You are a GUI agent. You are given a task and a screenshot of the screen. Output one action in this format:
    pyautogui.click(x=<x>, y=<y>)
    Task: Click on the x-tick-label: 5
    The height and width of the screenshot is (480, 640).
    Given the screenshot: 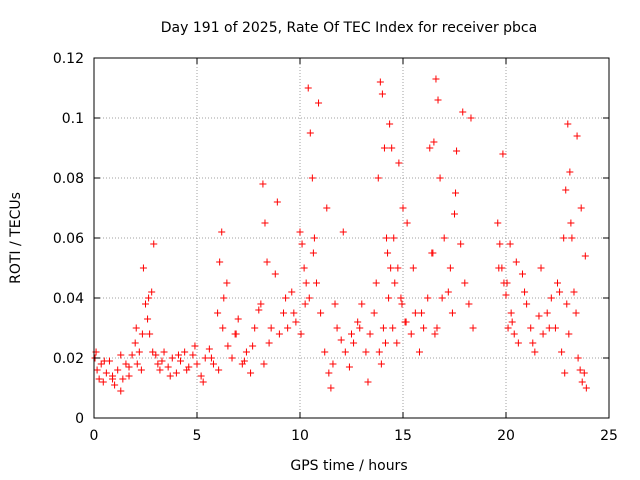 What is the action you would take?
    pyautogui.click(x=197, y=436)
    